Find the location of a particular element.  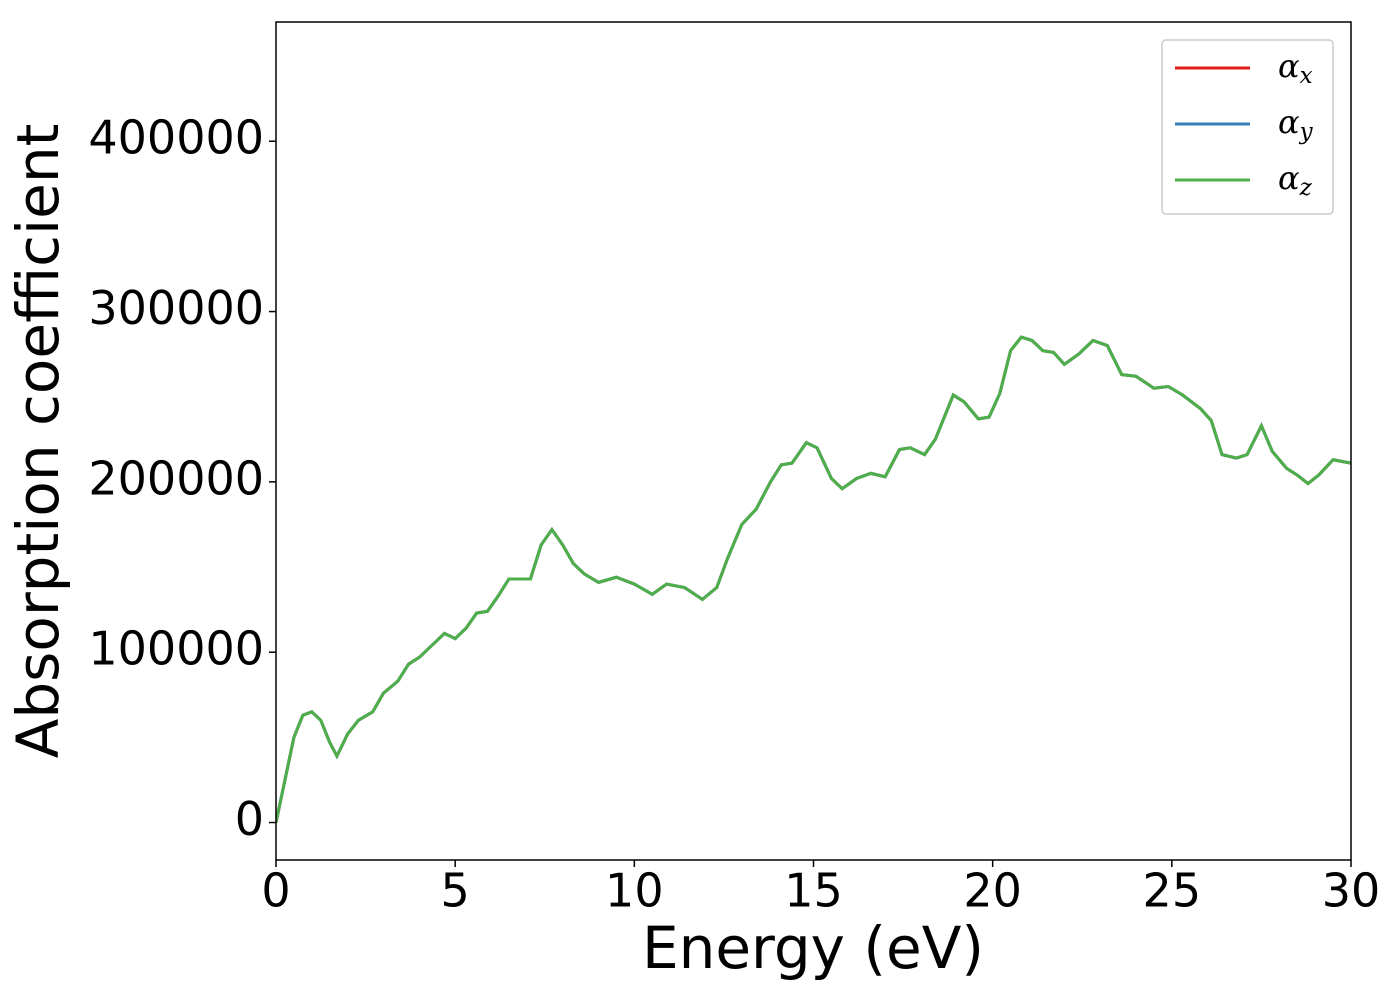

legend-label: αz is located at coordinates (1295, 180).